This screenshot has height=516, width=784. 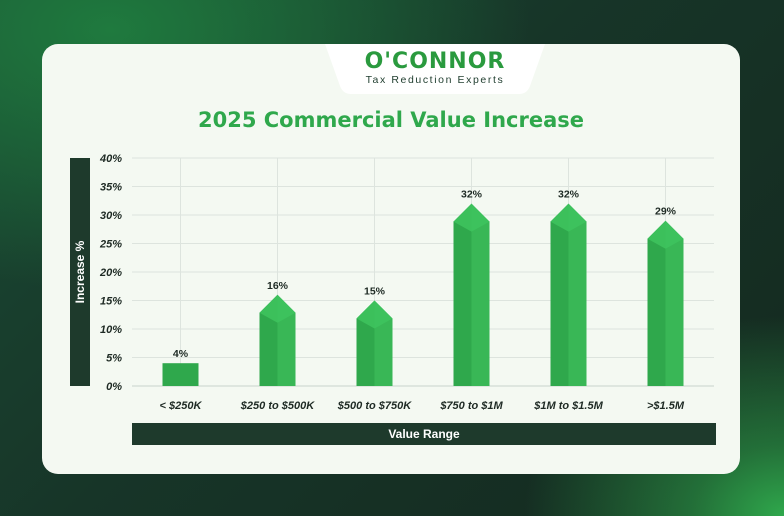 I want to click on y-tick-label: 30%, so click(x=111, y=216).